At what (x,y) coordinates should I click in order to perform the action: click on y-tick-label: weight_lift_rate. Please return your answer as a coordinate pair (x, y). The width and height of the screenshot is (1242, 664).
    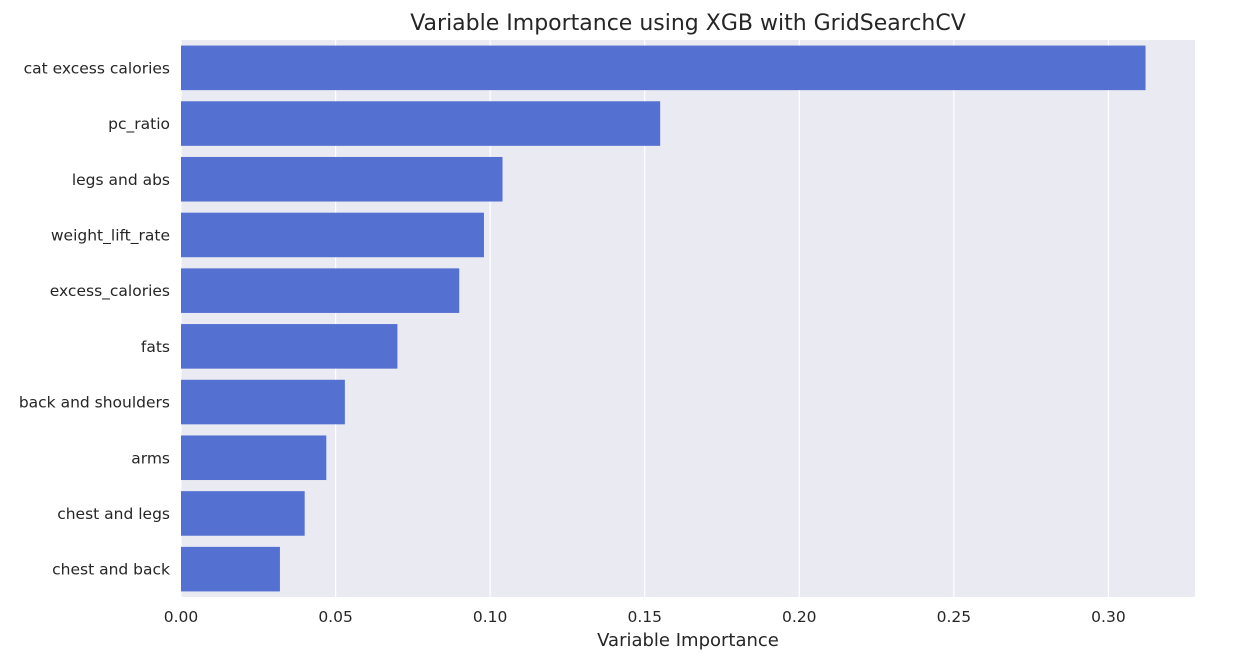
    Looking at the image, I should click on (110, 235).